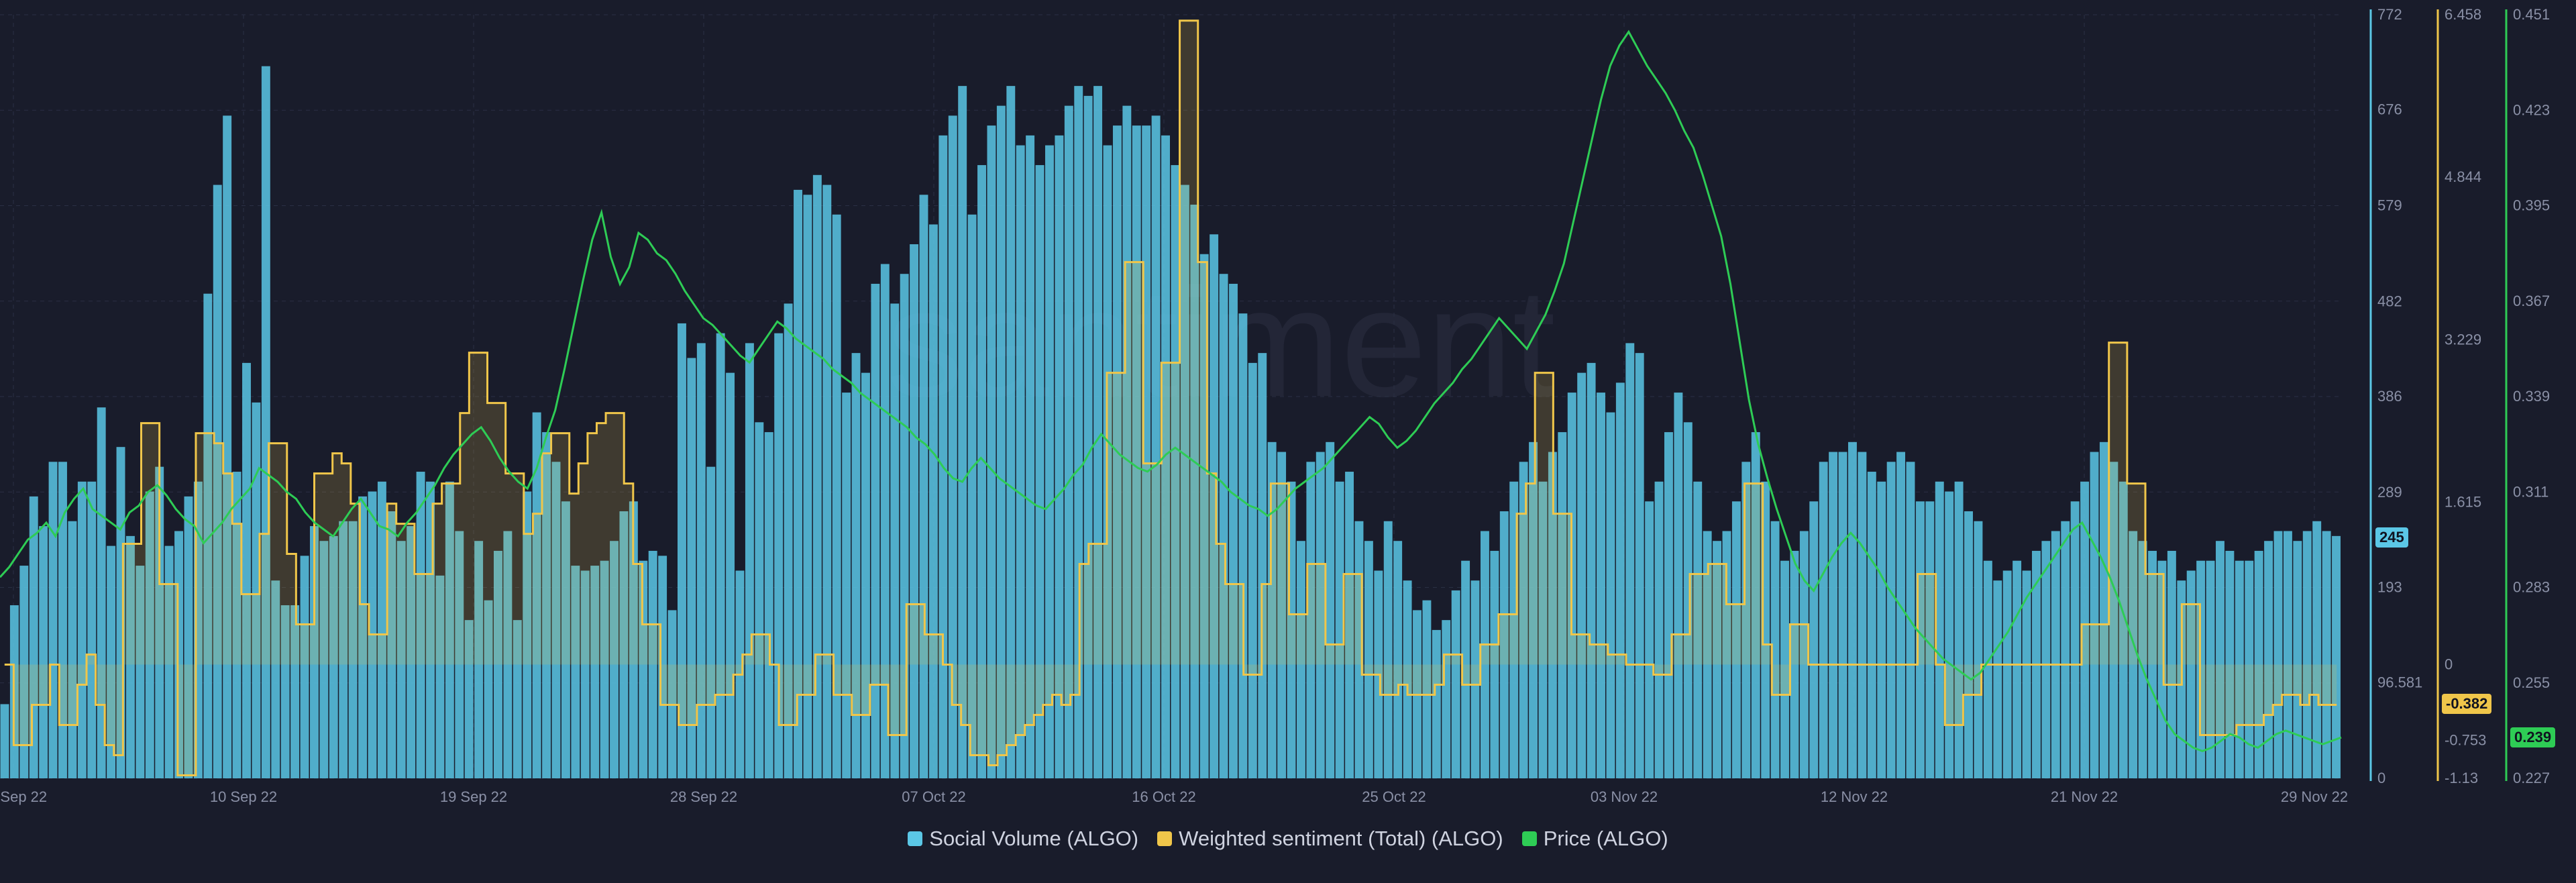 The height and width of the screenshot is (883, 2576). Describe the element at coordinates (2399, 683) in the screenshot. I see `social_volume-tick-label: 96.581` at that location.